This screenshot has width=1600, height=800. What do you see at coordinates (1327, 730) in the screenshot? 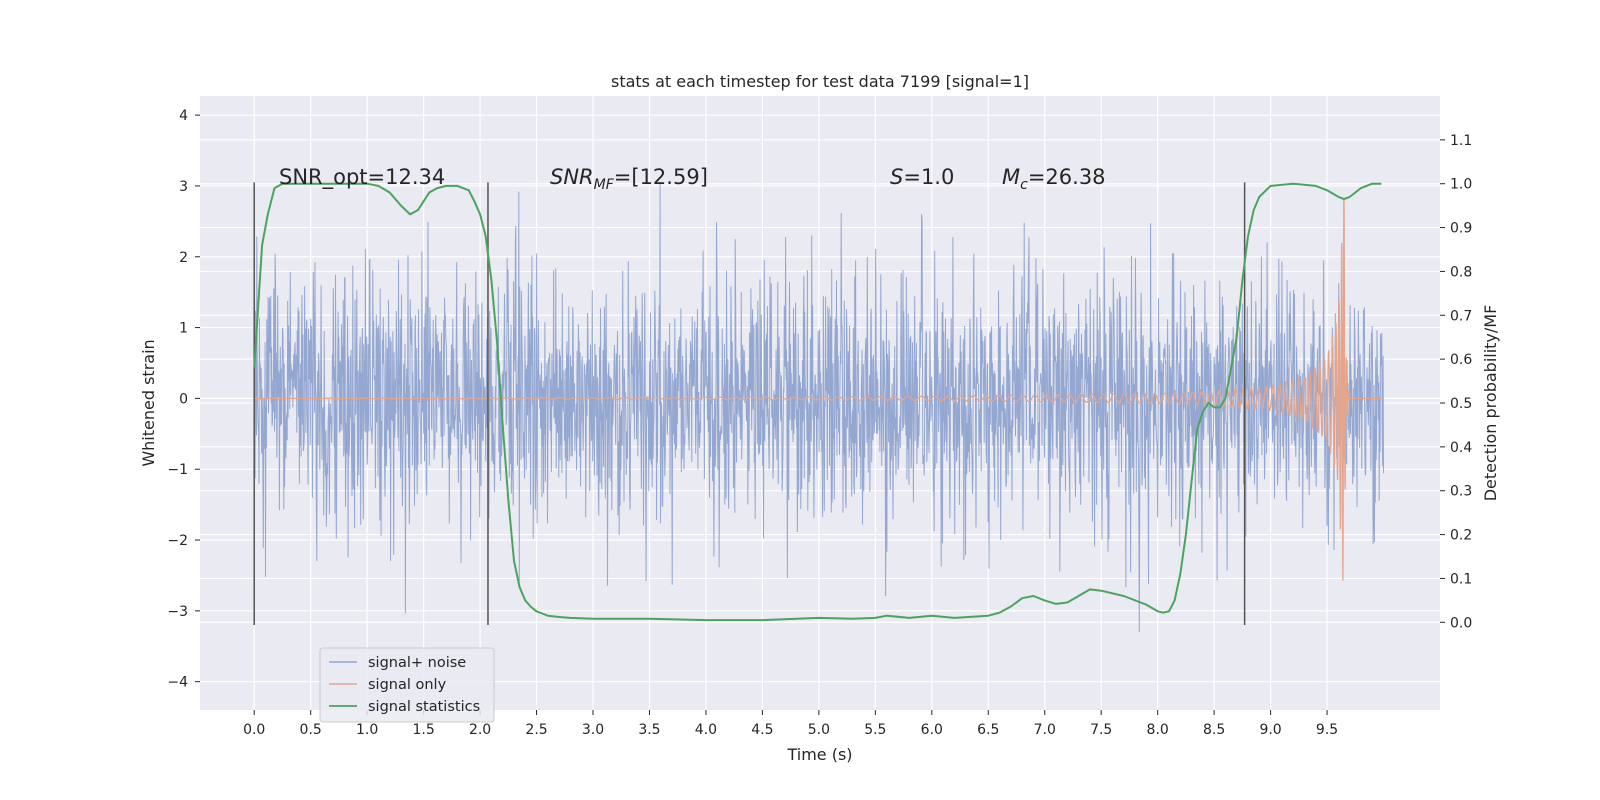
I see `x-tick-label-19: 9.5` at bounding box center [1327, 730].